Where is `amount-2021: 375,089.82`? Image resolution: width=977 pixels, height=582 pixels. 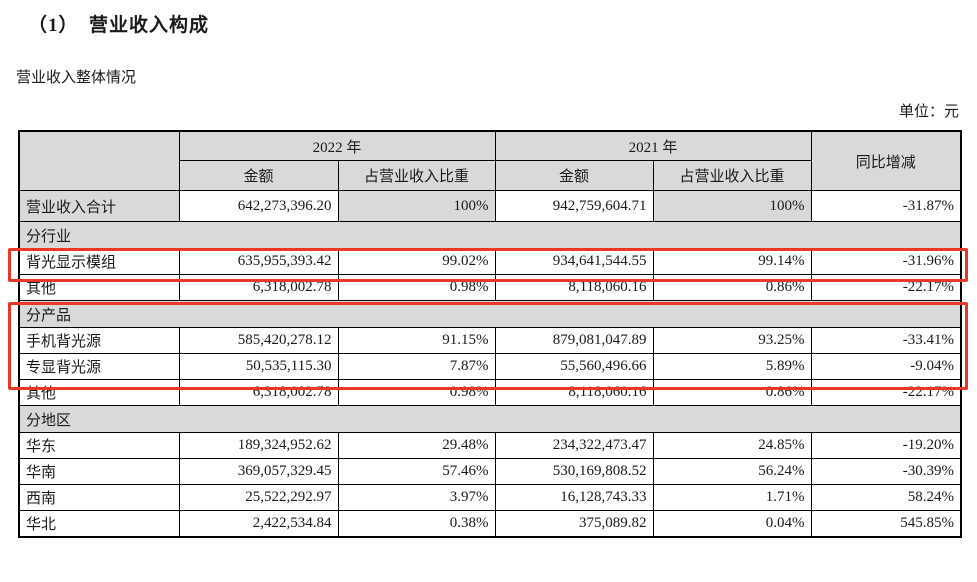 amount-2021: 375,089.82 is located at coordinates (574, 524).